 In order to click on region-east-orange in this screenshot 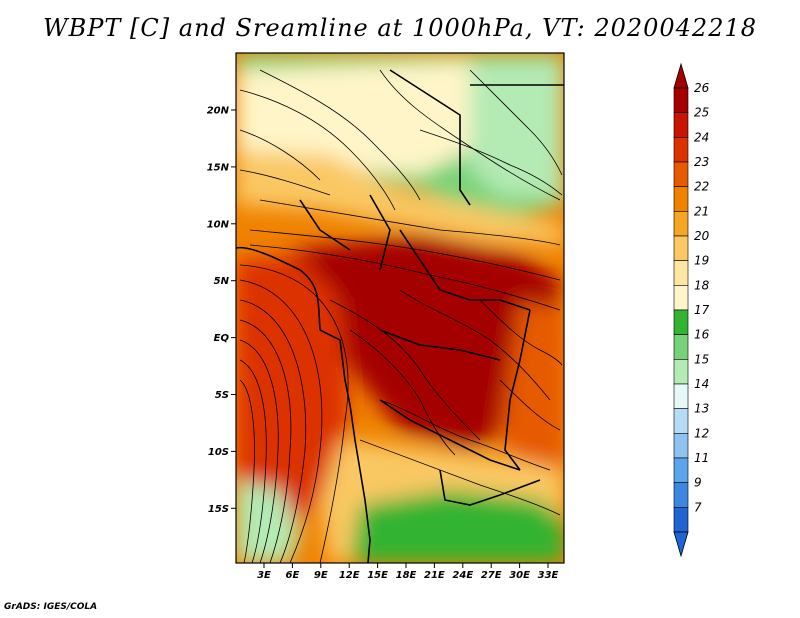, I will do `click(532, 390)`.